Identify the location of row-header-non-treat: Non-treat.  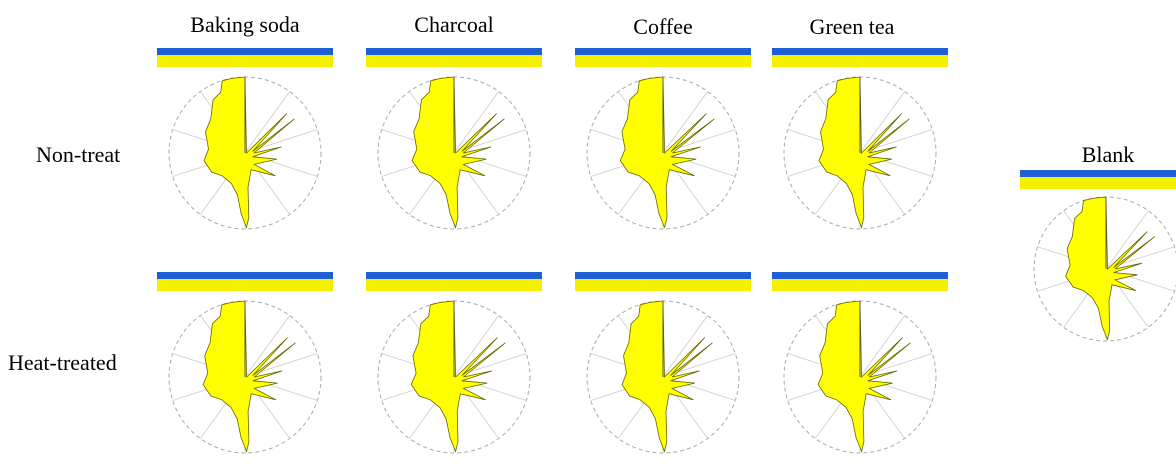
(78, 154).